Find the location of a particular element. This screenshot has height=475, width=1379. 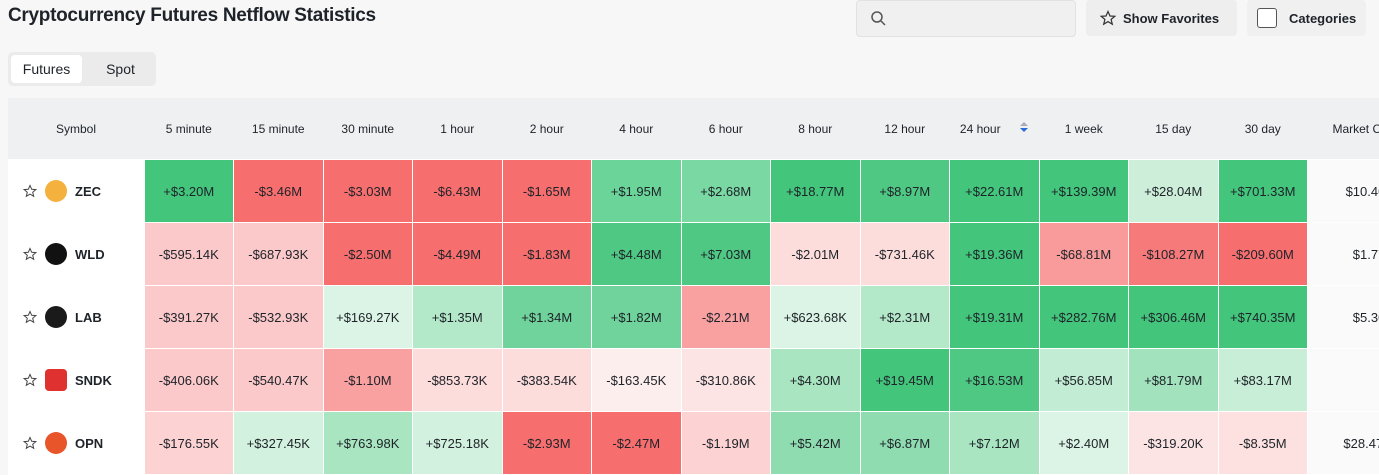

netflow-cell: -$853.73K is located at coordinates (458, 380).